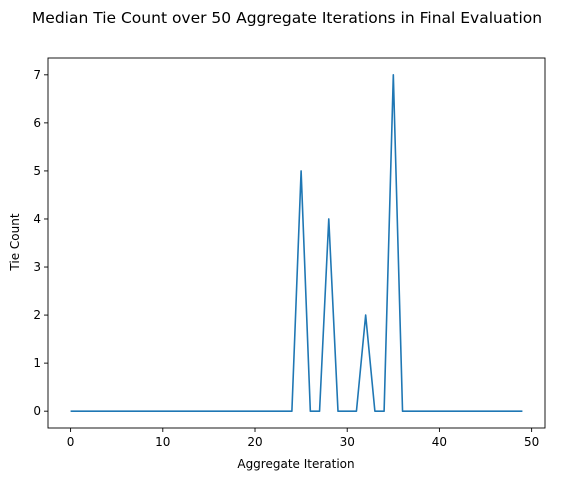 The height and width of the screenshot is (485, 571). I want to click on y-tick-label: 1, so click(37, 363).